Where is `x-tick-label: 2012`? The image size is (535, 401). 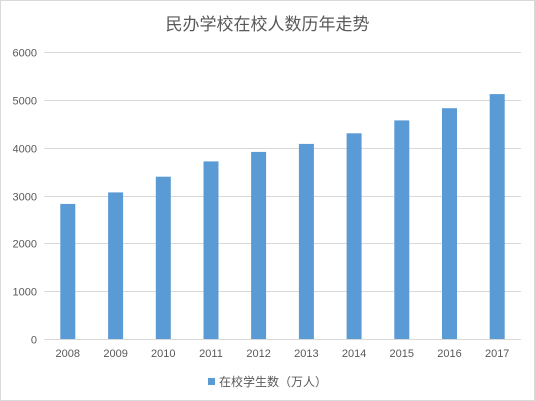
x-tick-label: 2012 is located at coordinates (258, 354).